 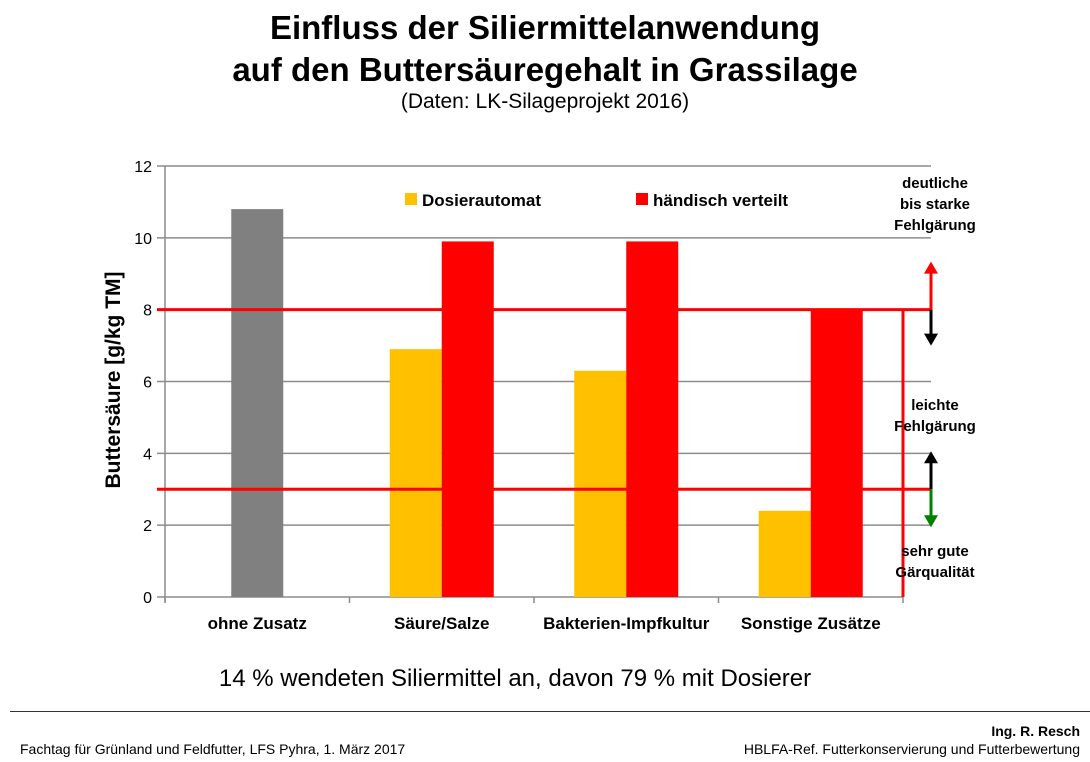 What do you see at coordinates (147, 454) in the screenshot?
I see `y-tick-label: 4` at bounding box center [147, 454].